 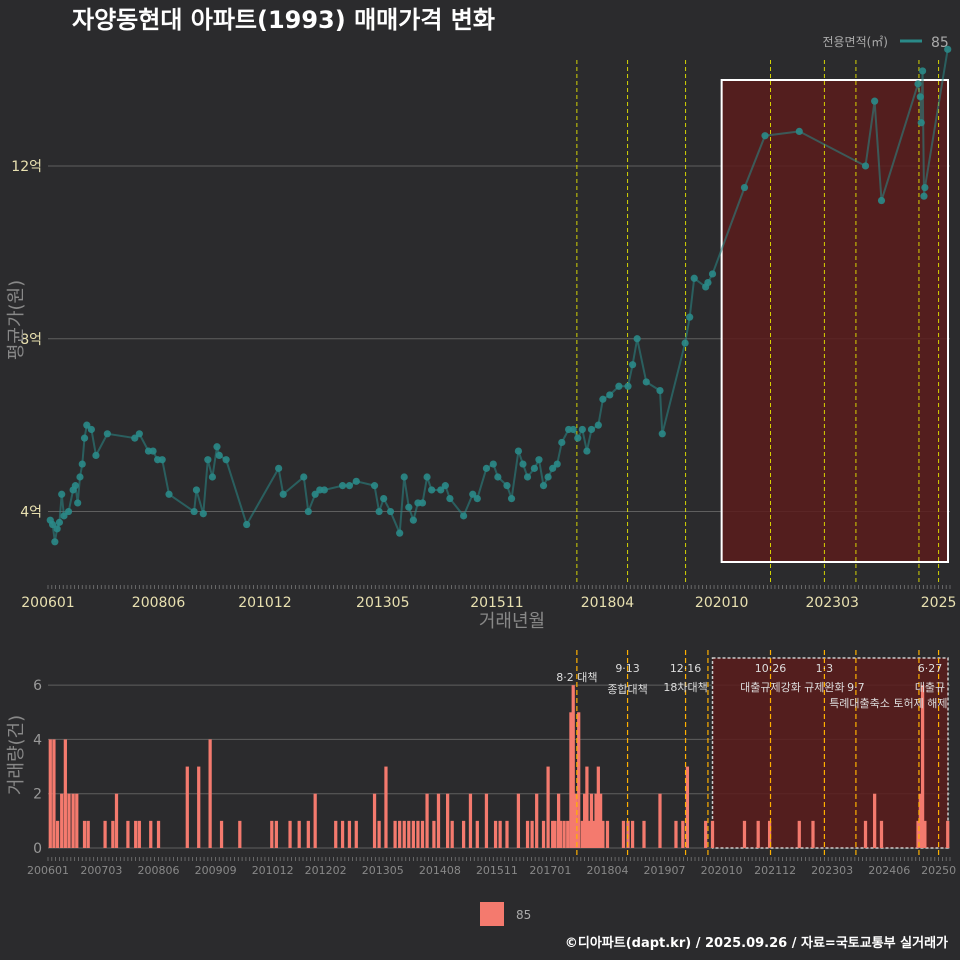 I want to click on price-x-tick-0: 200601, so click(x=47, y=603).